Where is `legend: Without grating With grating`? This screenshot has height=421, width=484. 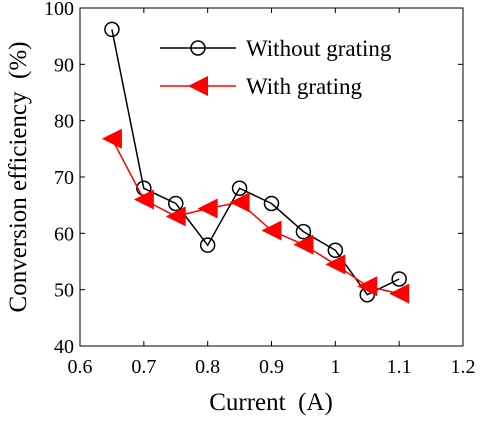 legend: Without grating With grating is located at coordinates (276, 67).